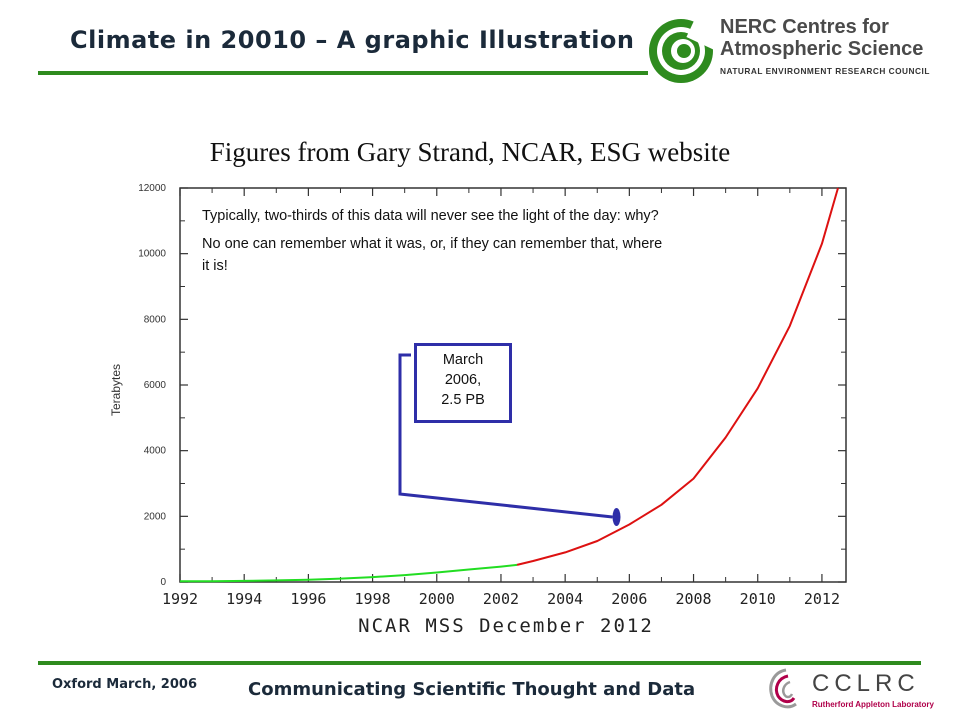  Describe the element at coordinates (373, 599) in the screenshot. I see `x-tick-label: 1998` at that location.